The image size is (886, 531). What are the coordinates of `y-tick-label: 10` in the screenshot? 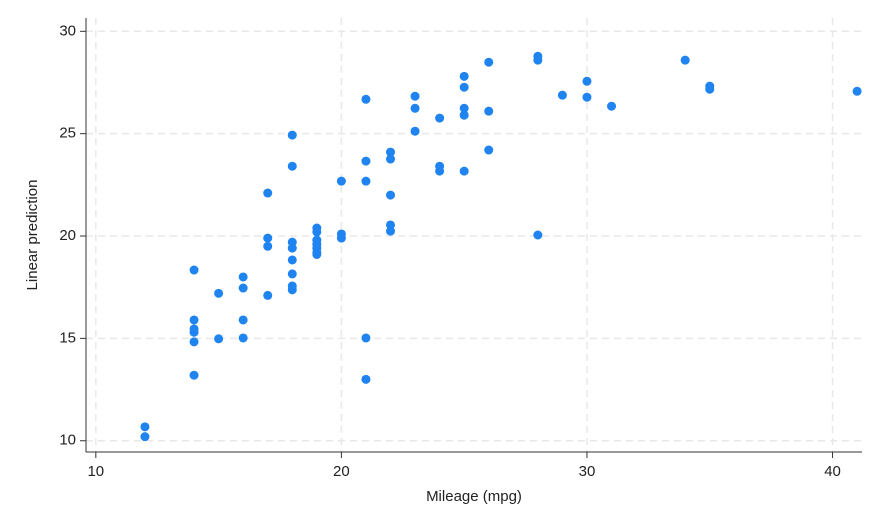 It's located at (67, 440).